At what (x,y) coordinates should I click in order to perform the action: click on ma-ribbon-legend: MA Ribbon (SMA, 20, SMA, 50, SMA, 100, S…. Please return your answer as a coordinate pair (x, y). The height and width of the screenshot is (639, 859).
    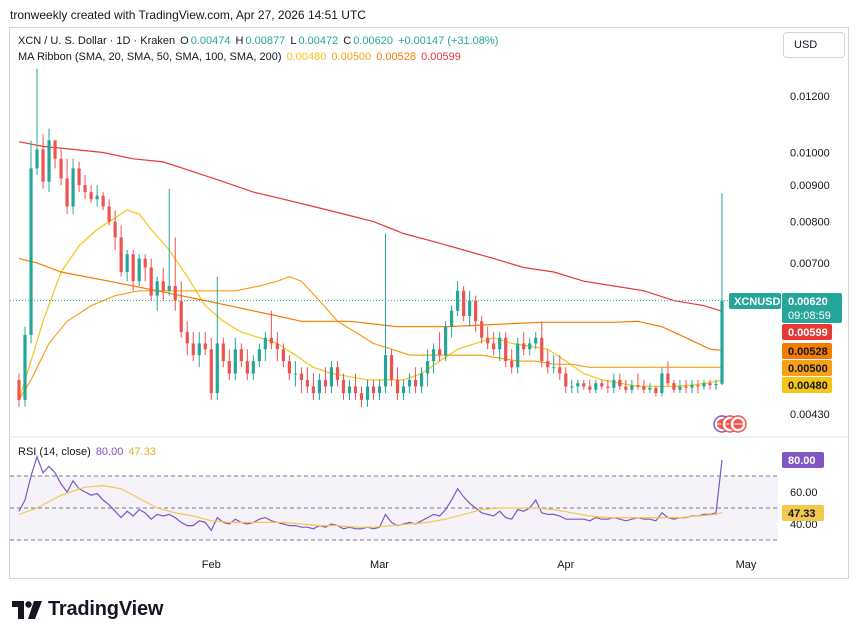
    Looking at the image, I should click on (240, 57).